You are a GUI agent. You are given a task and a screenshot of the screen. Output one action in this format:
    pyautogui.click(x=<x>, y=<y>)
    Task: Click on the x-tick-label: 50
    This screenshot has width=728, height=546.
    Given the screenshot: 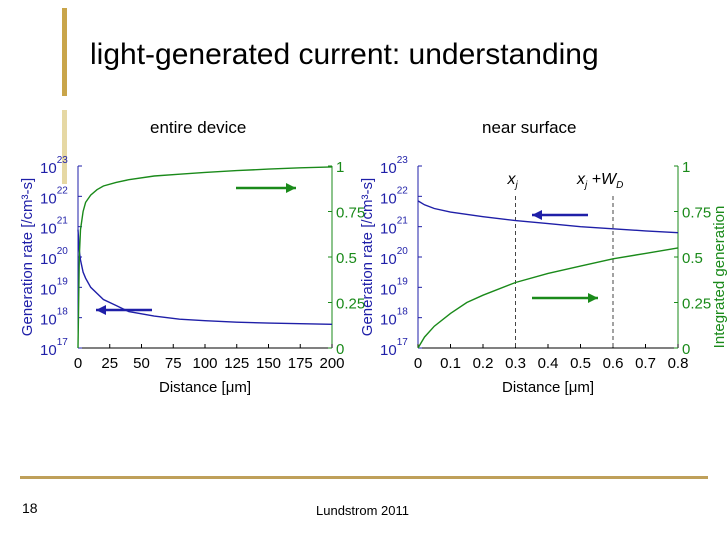 What is the action you would take?
    pyautogui.click(x=141, y=363)
    